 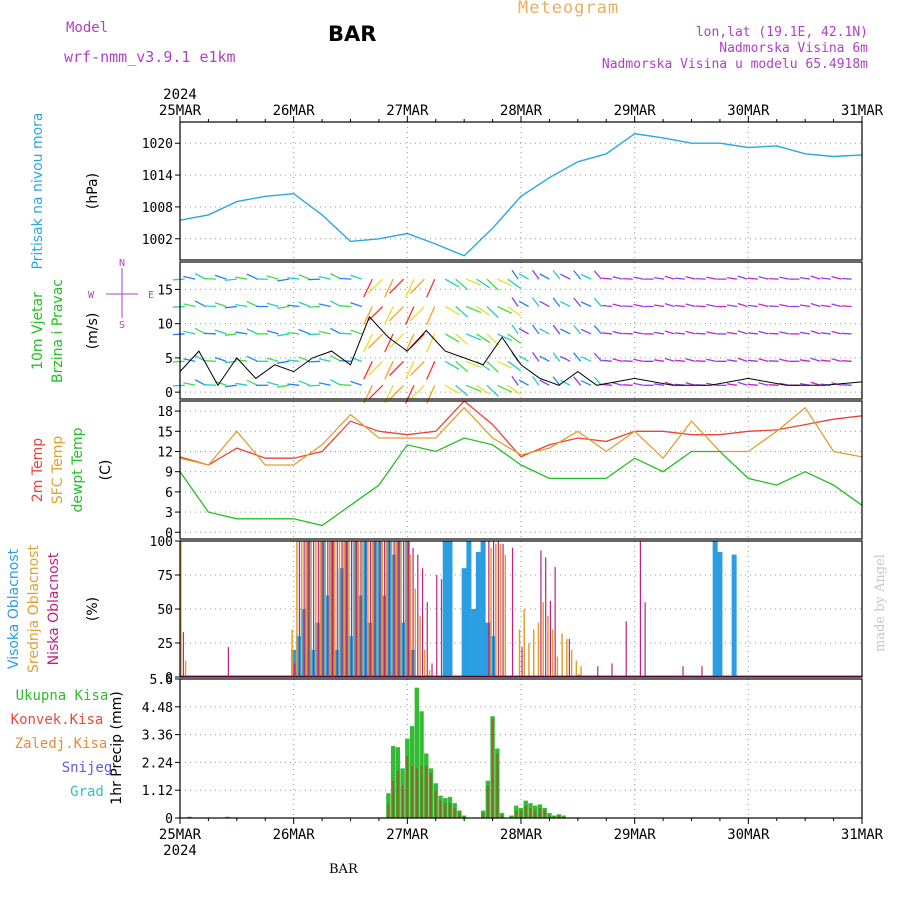 I want to click on temp-line-temp2m, so click(x=521, y=433).